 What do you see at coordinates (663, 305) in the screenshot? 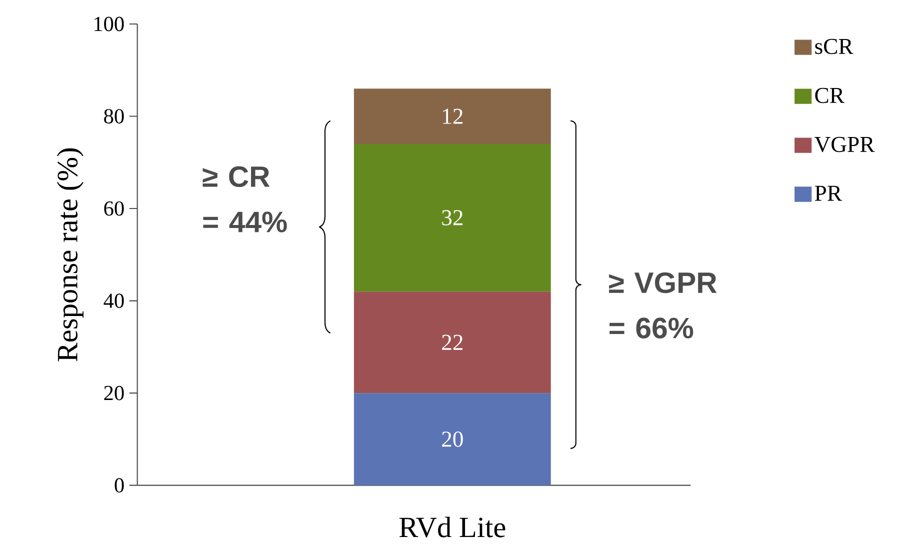
I see `annotation: ≥ VGPR = 66%` at bounding box center [663, 305].